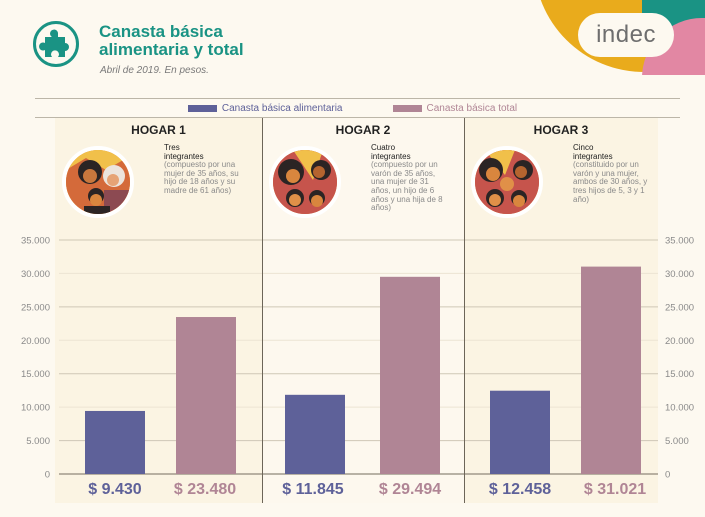 This screenshot has height=517, width=705. I want to click on y-tick-label-right: 20.000, so click(679, 341).